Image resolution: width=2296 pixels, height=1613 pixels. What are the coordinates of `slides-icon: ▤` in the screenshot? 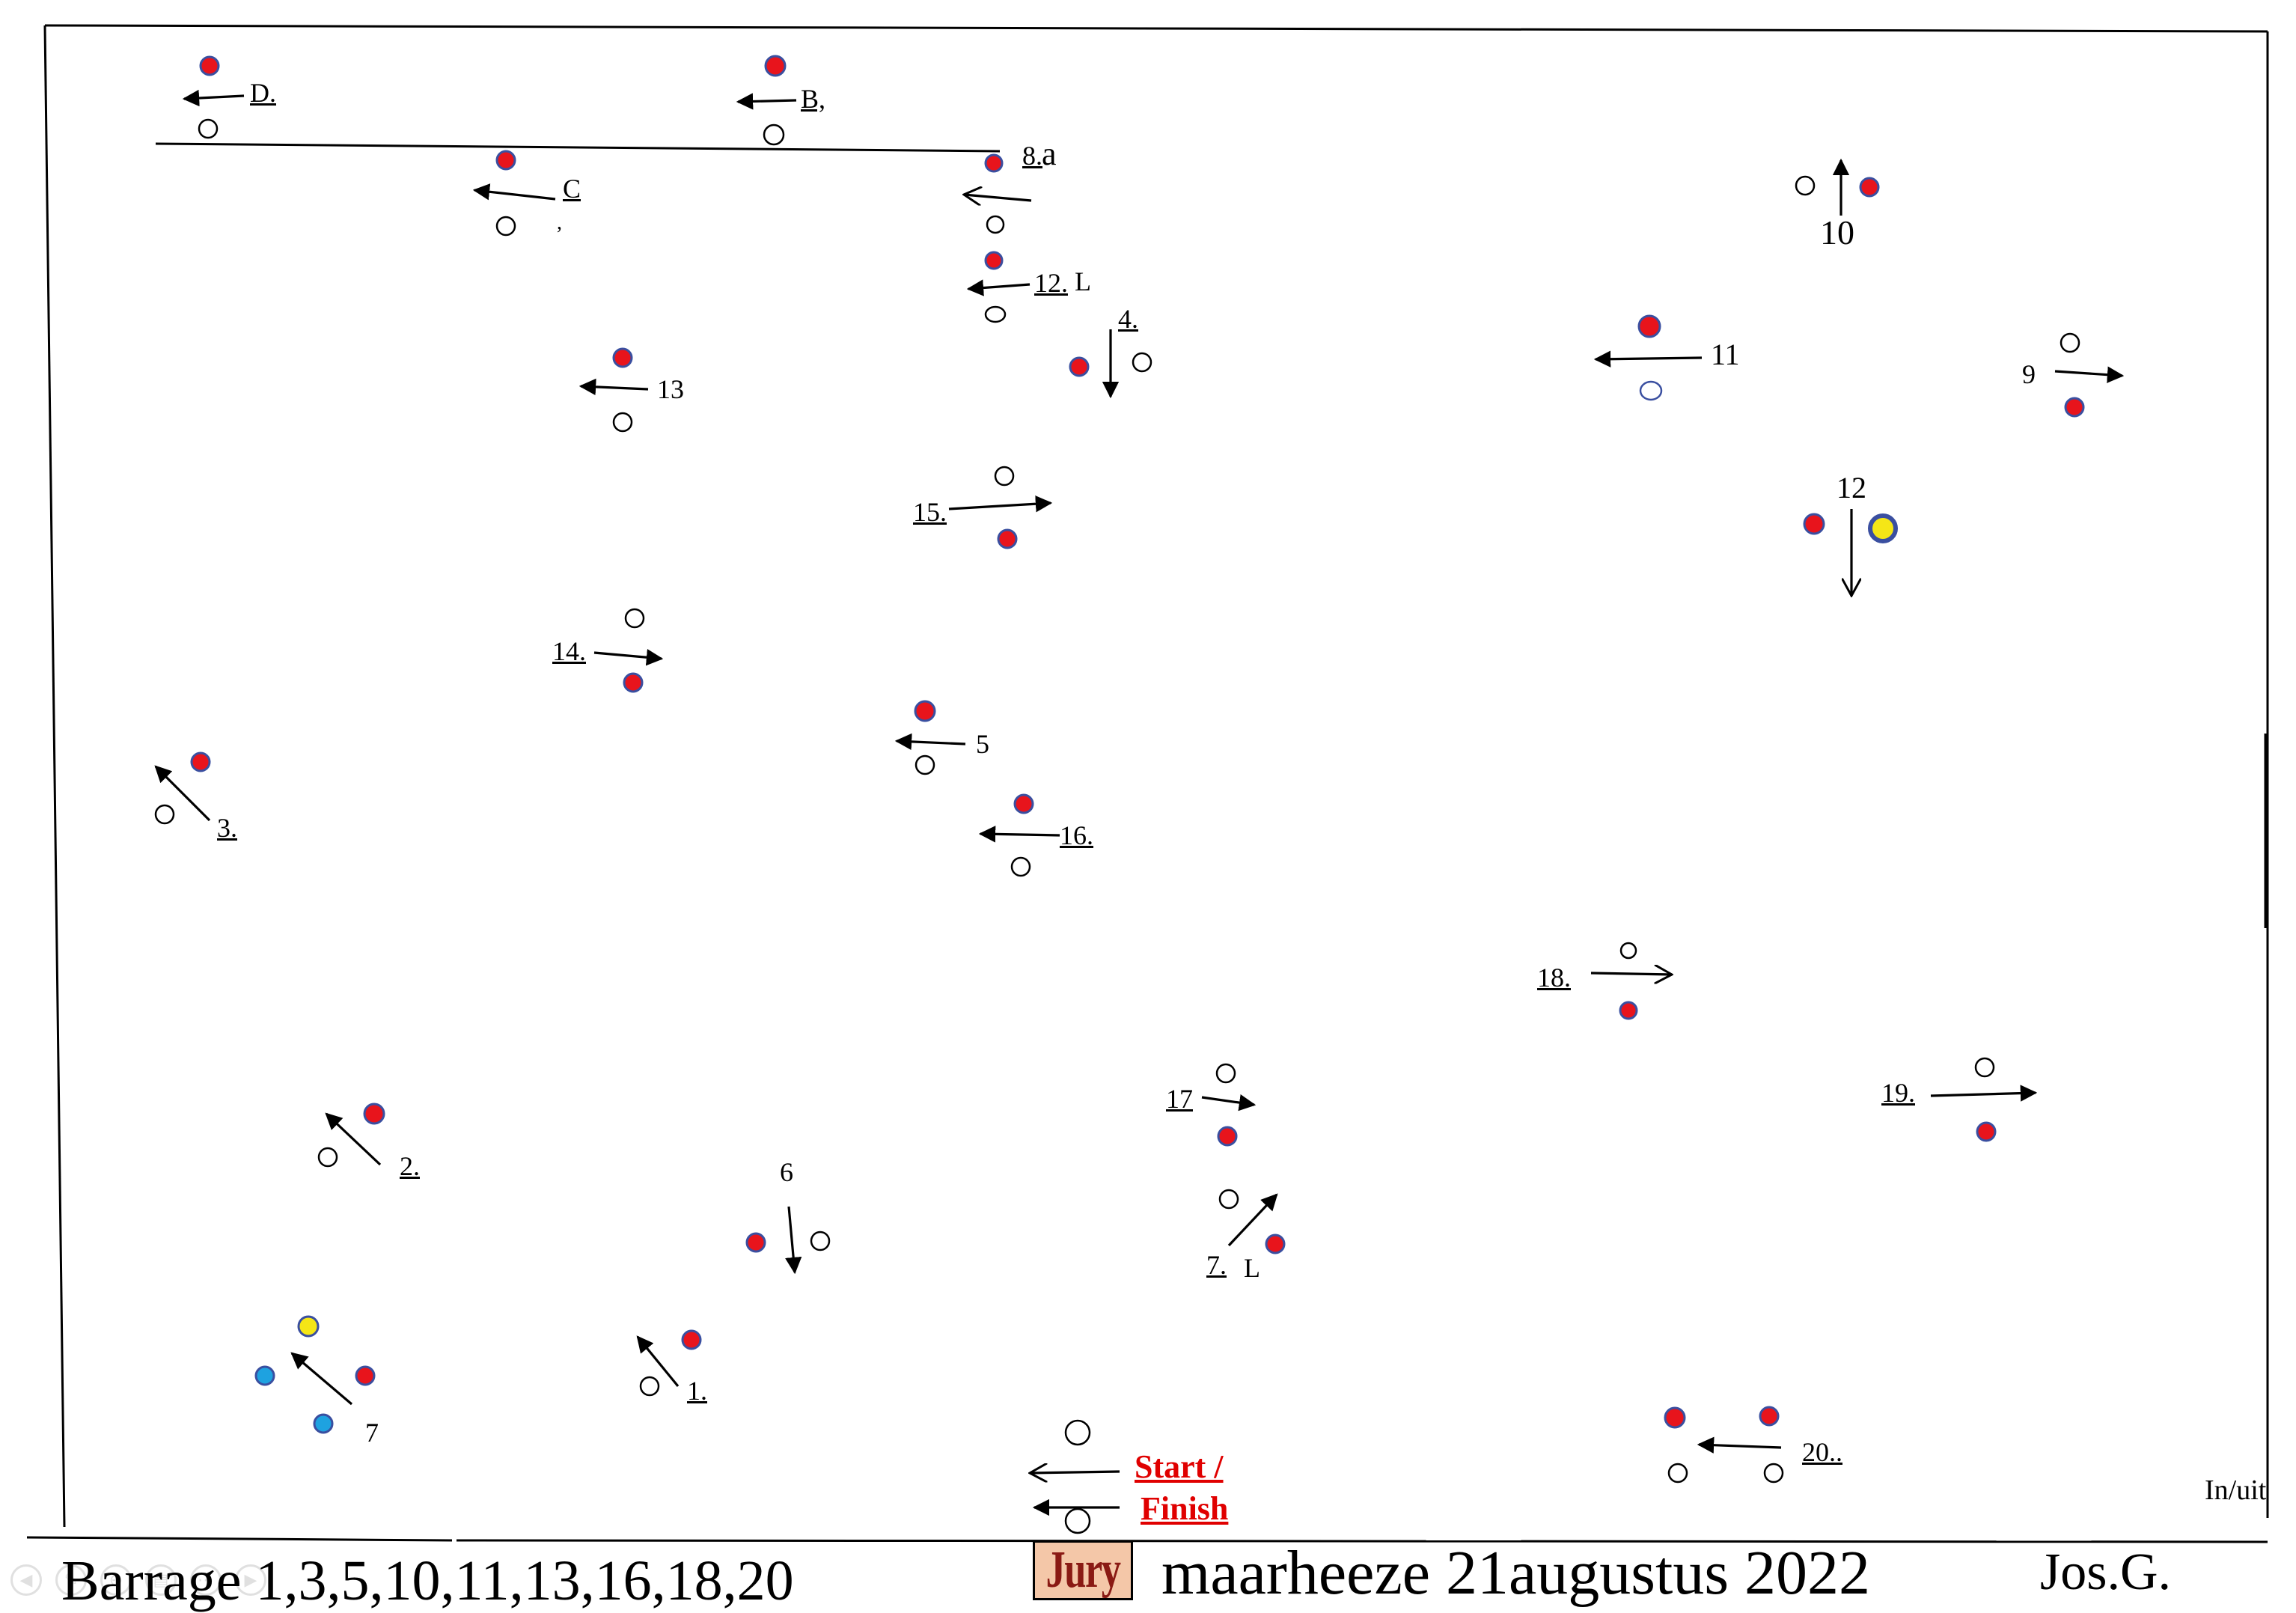 It's located at (161, 1580).